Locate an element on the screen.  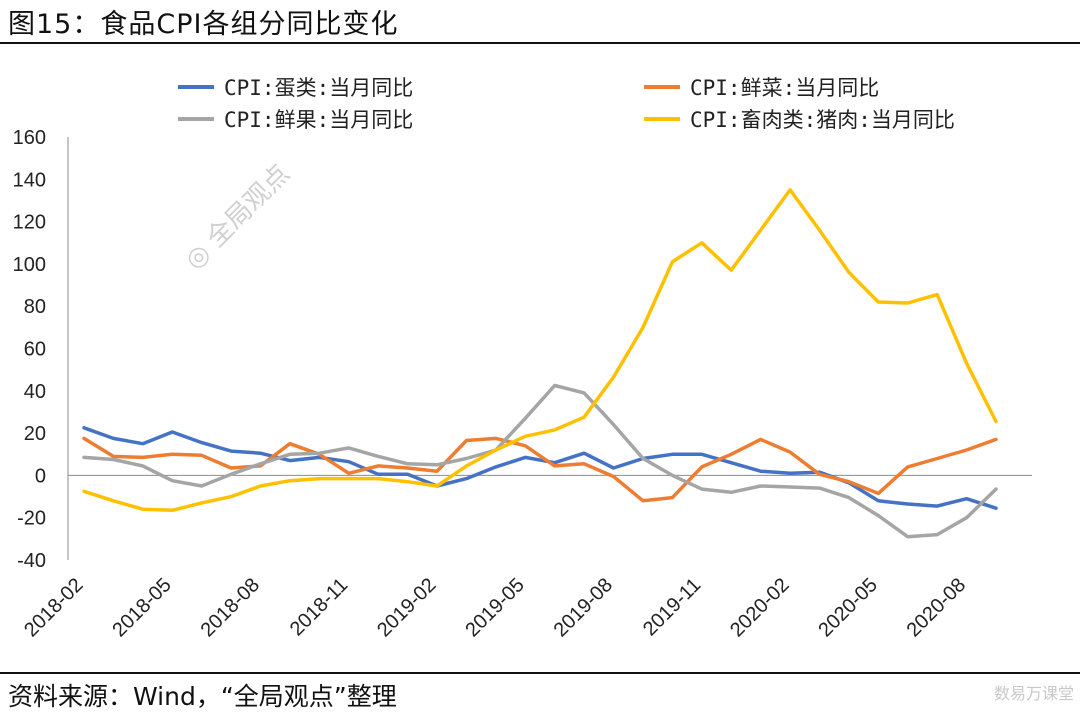
source-note: 资料来源：Wind，“全局观点”整理 is located at coordinates (202, 696).